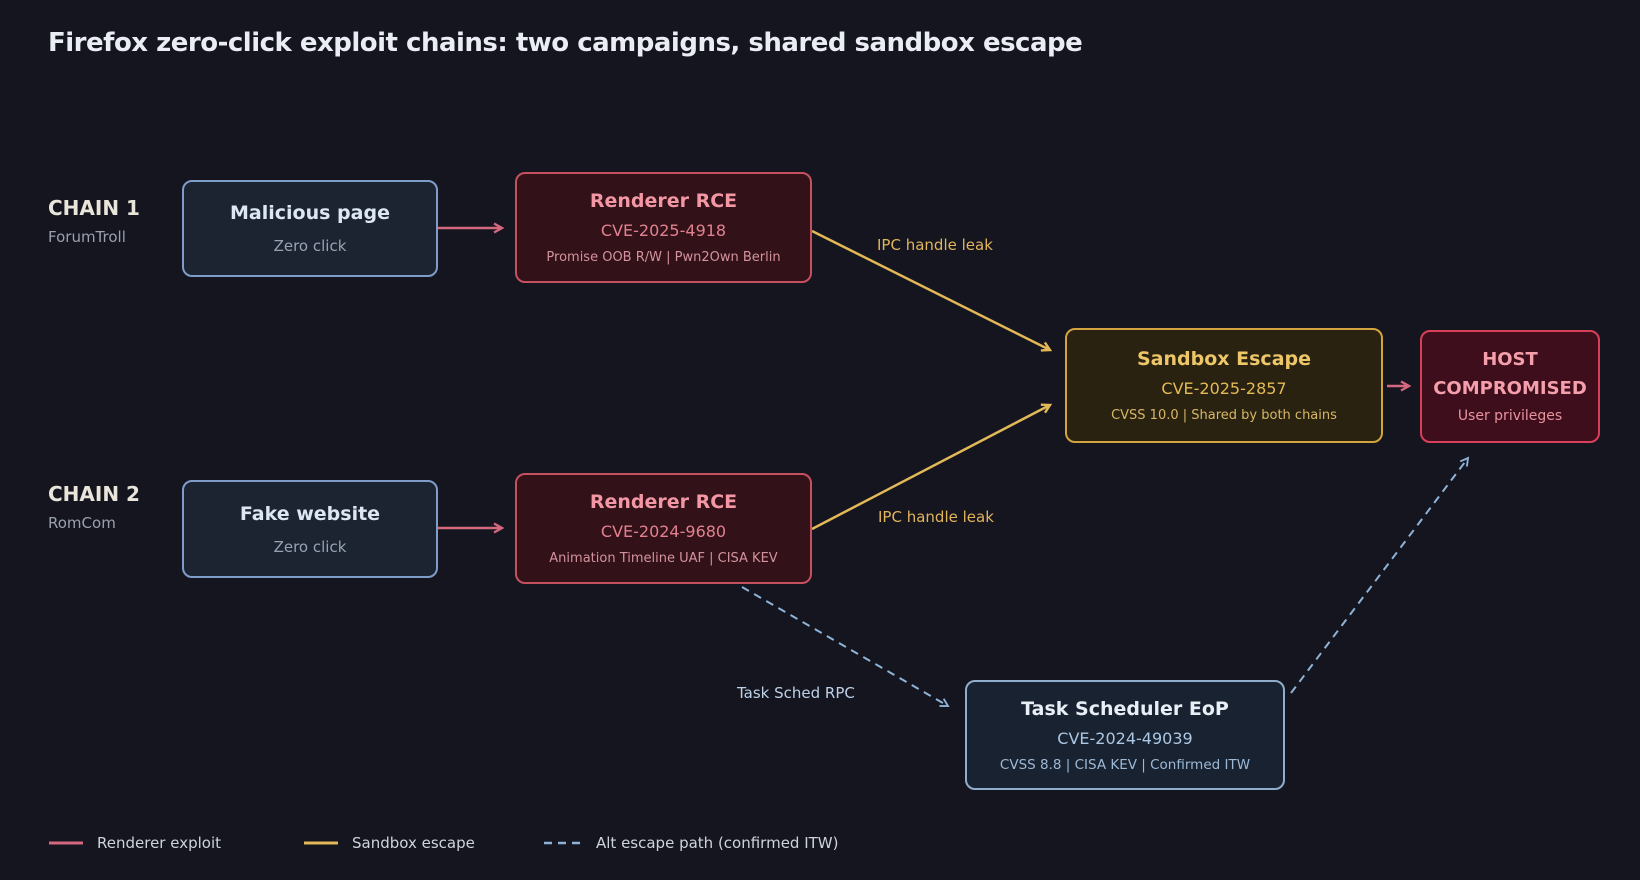 This screenshot has width=1640, height=880. What do you see at coordinates (563, 843) in the screenshot?
I see `legend-swatch-alt-path-icon` at bounding box center [563, 843].